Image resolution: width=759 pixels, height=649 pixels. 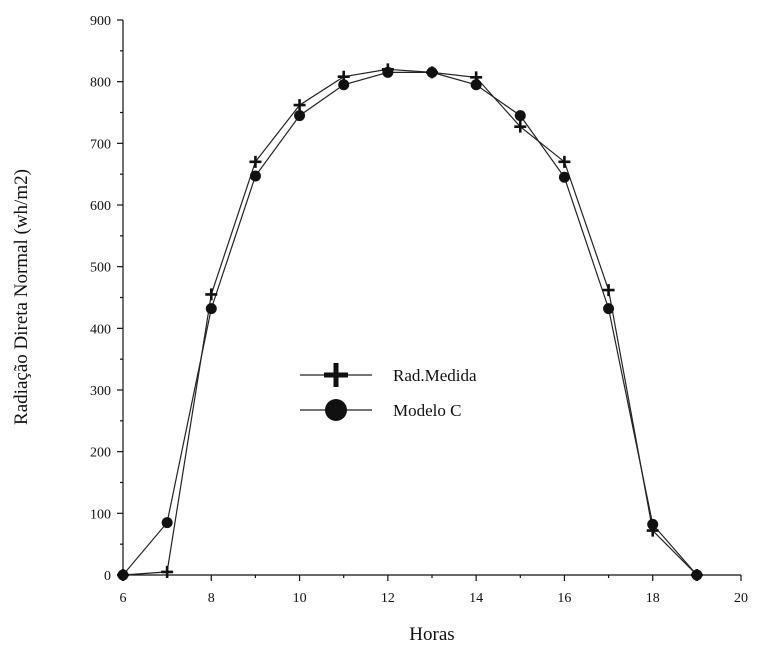 I want to click on legend-marker-rad-medida, so click(x=336, y=375).